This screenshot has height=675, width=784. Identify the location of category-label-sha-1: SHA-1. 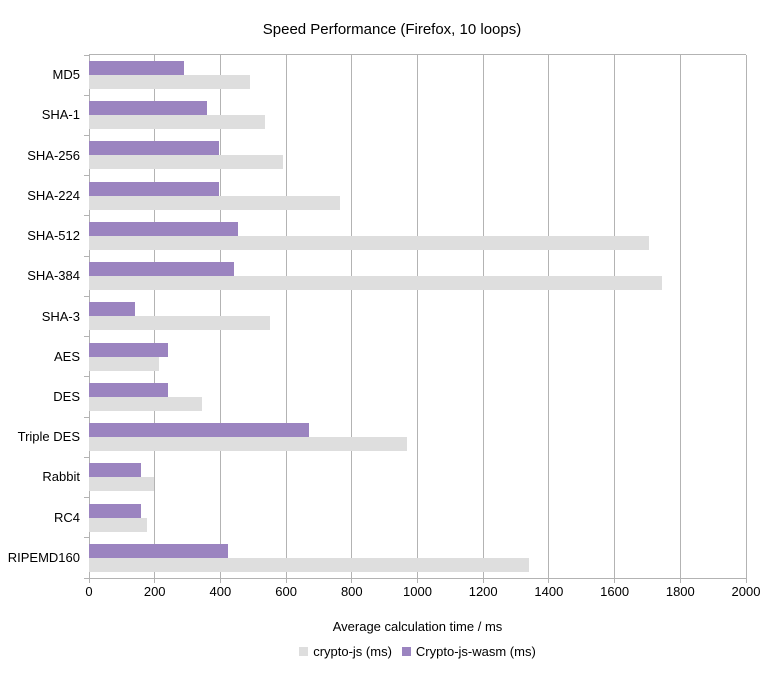
(60, 115).